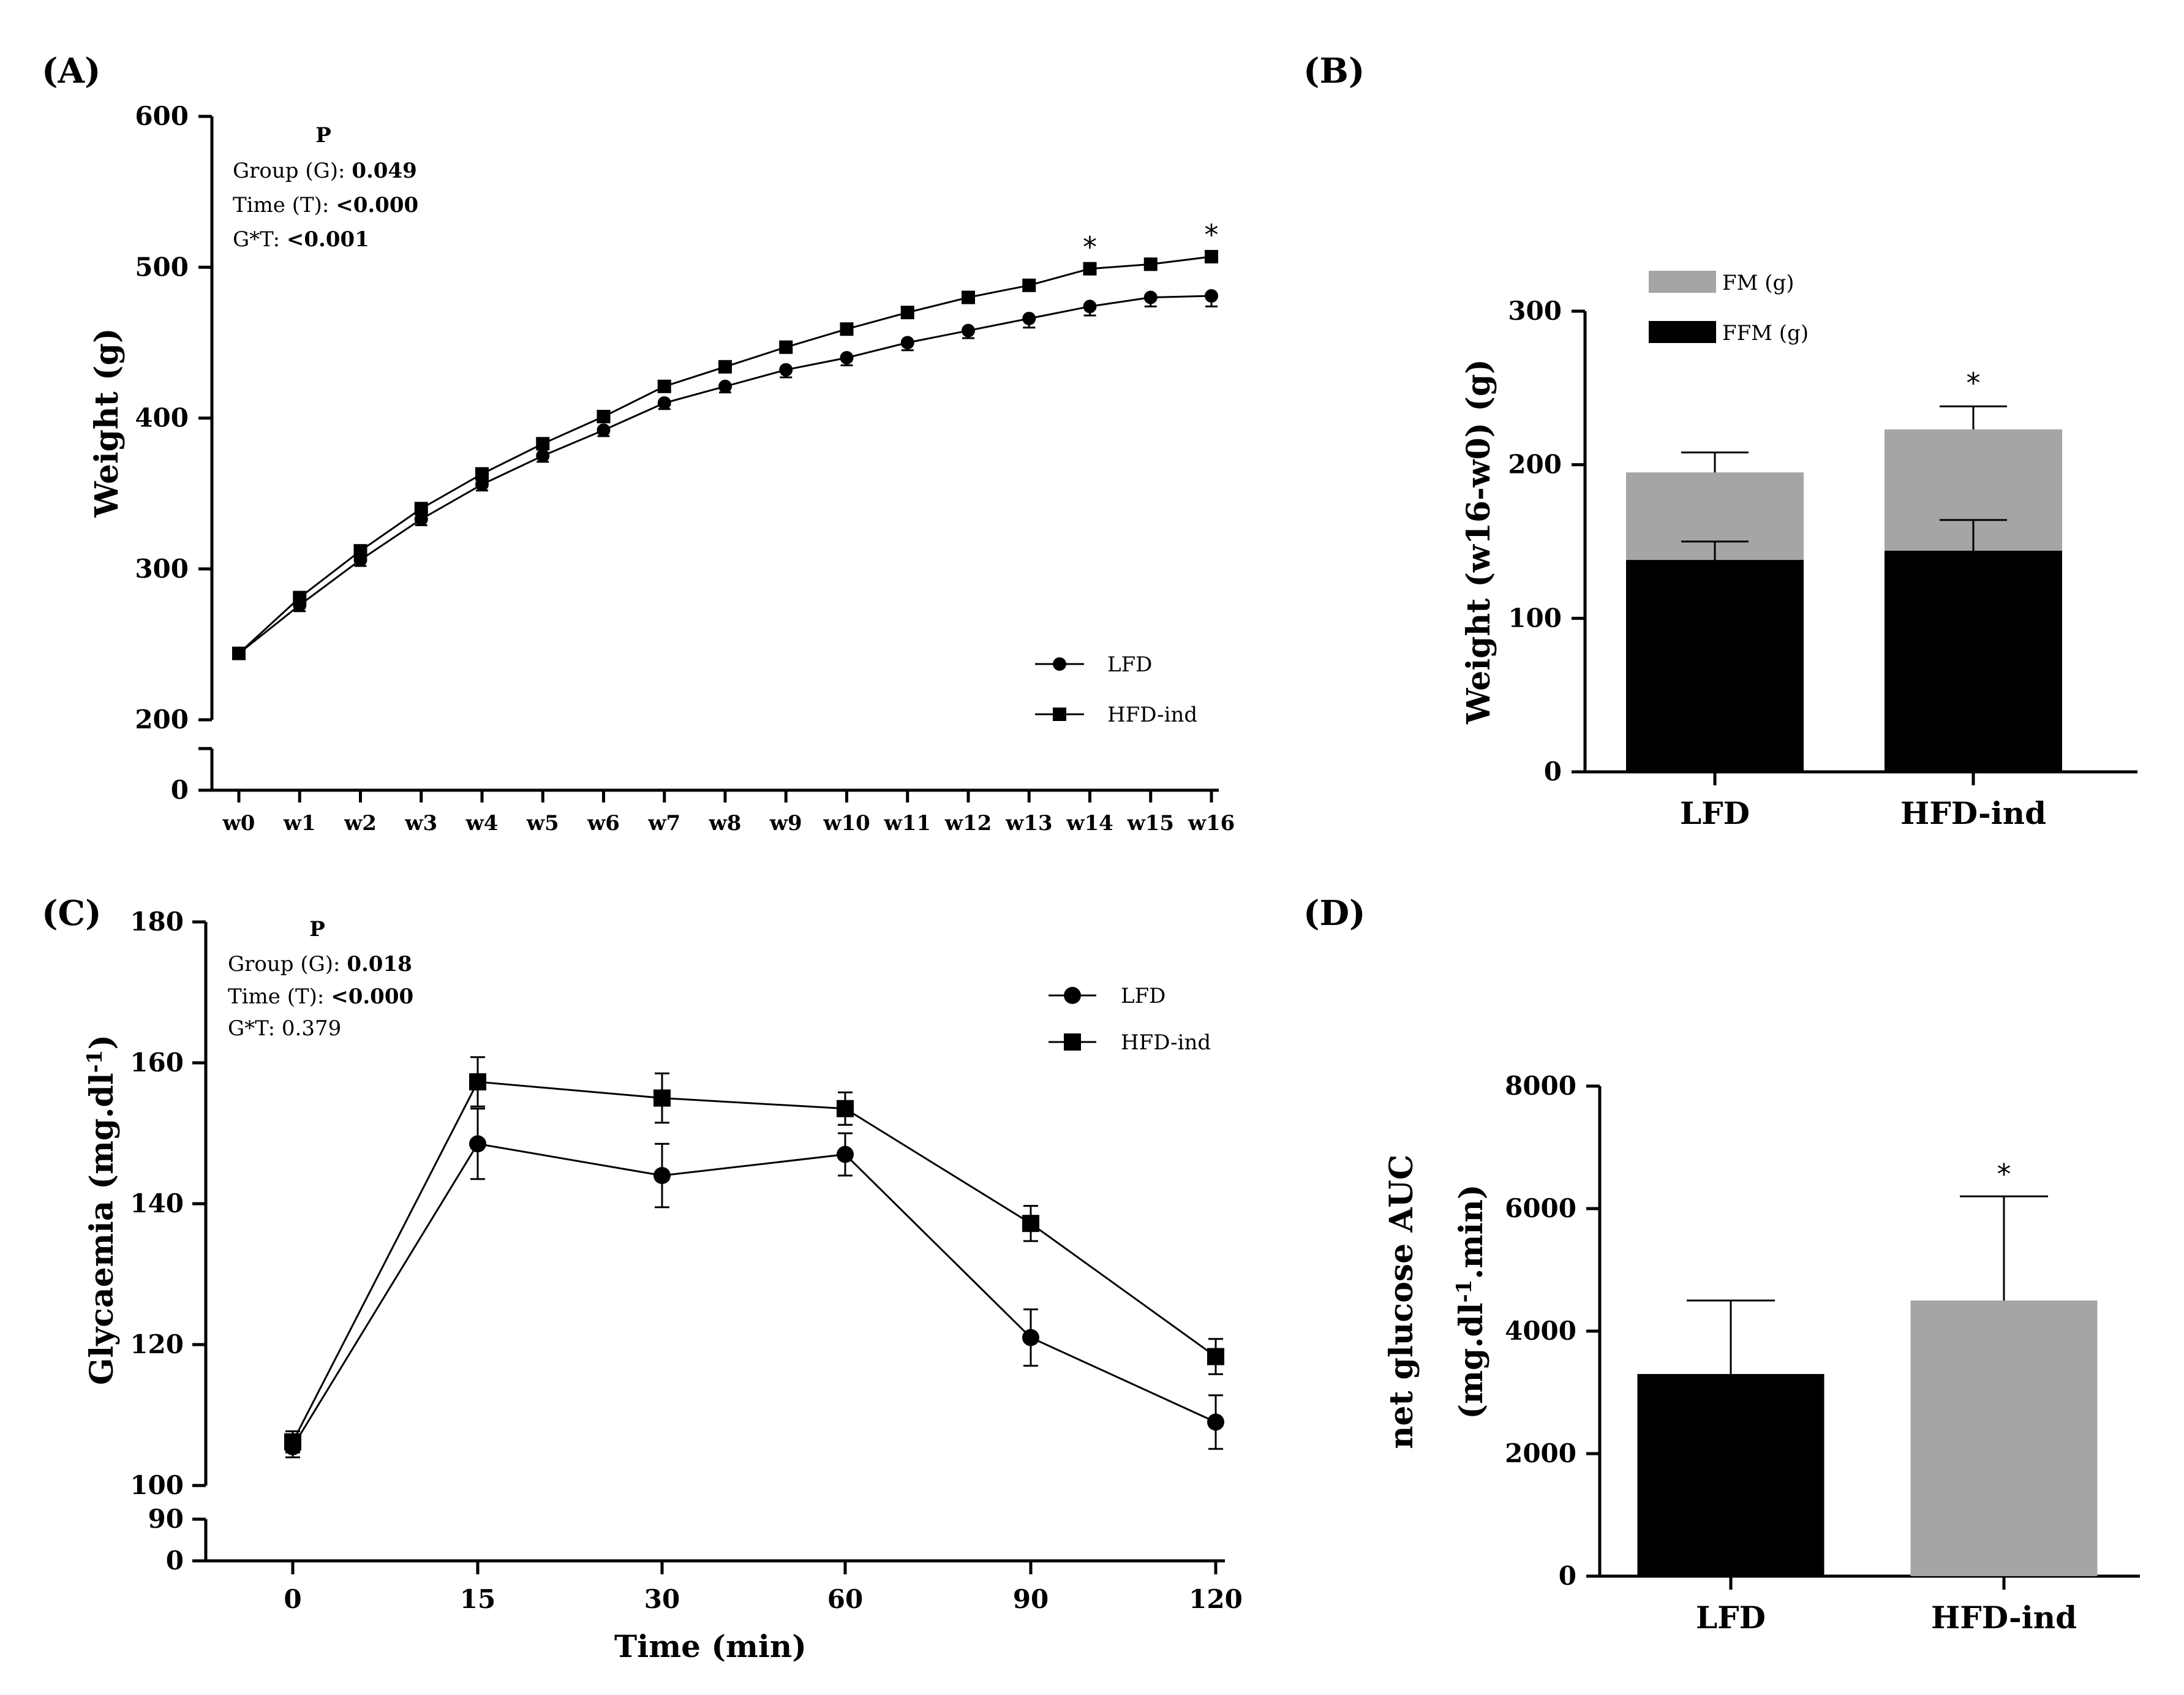 The height and width of the screenshot is (1695, 2184). I want to click on panel-c-x-tick-label: 15, so click(477, 1599).